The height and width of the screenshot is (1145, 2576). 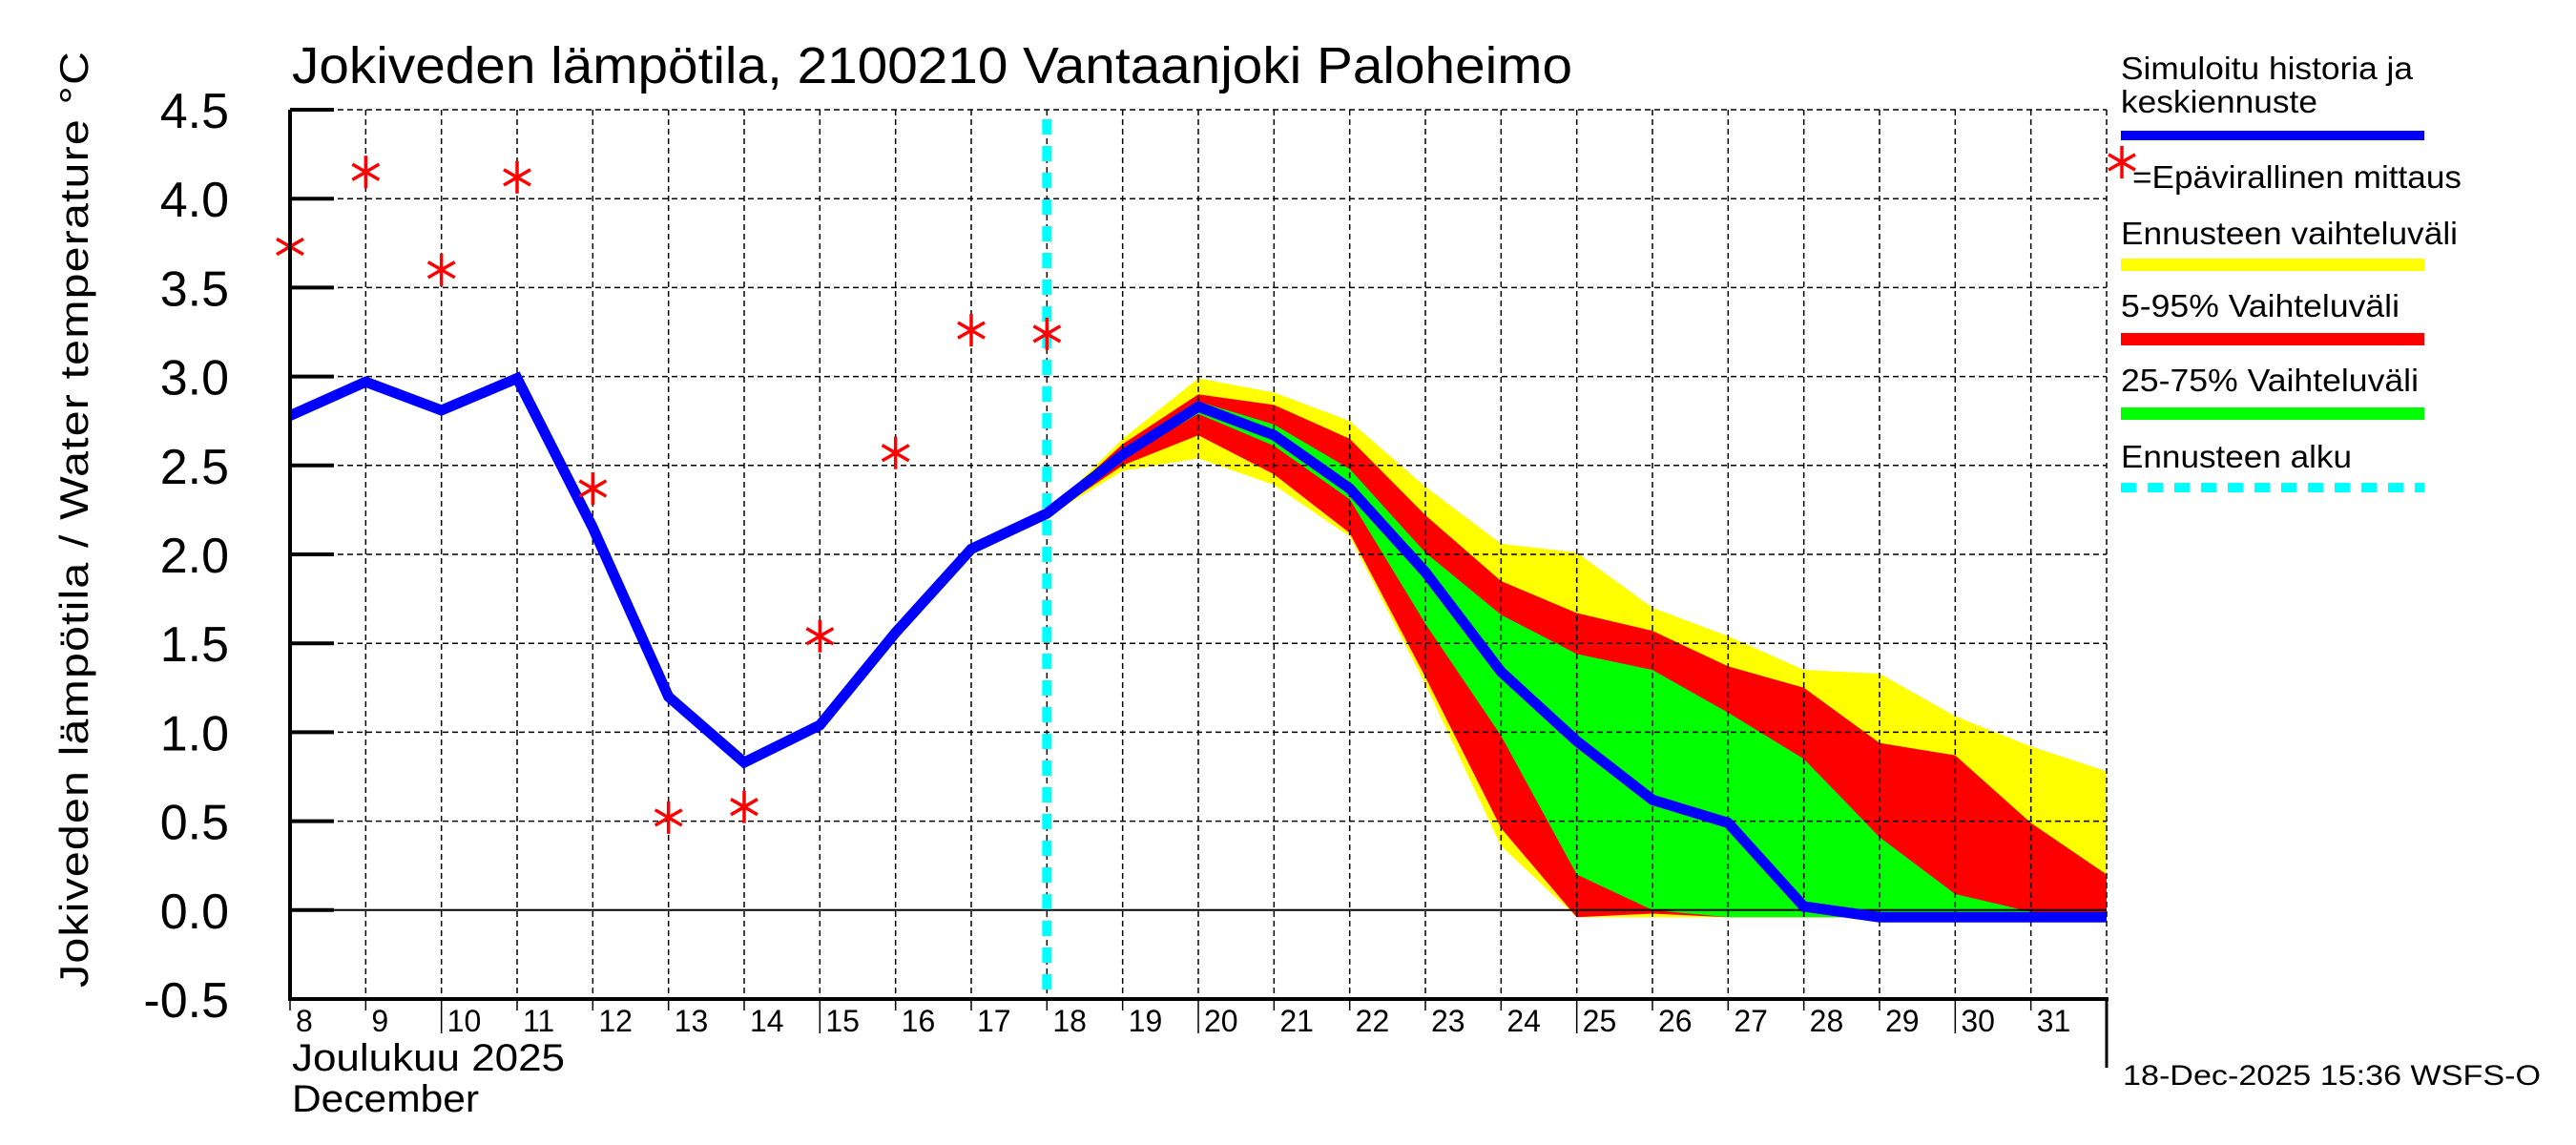 I want to click on x-tick-label: 24, so click(x=1523, y=1021).